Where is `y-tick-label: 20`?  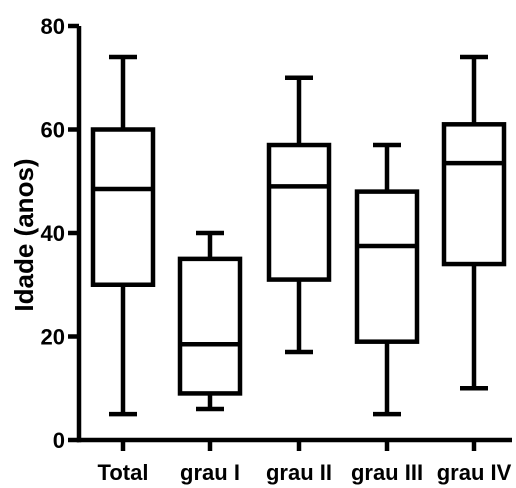 y-tick-label: 20 is located at coordinates (53, 337).